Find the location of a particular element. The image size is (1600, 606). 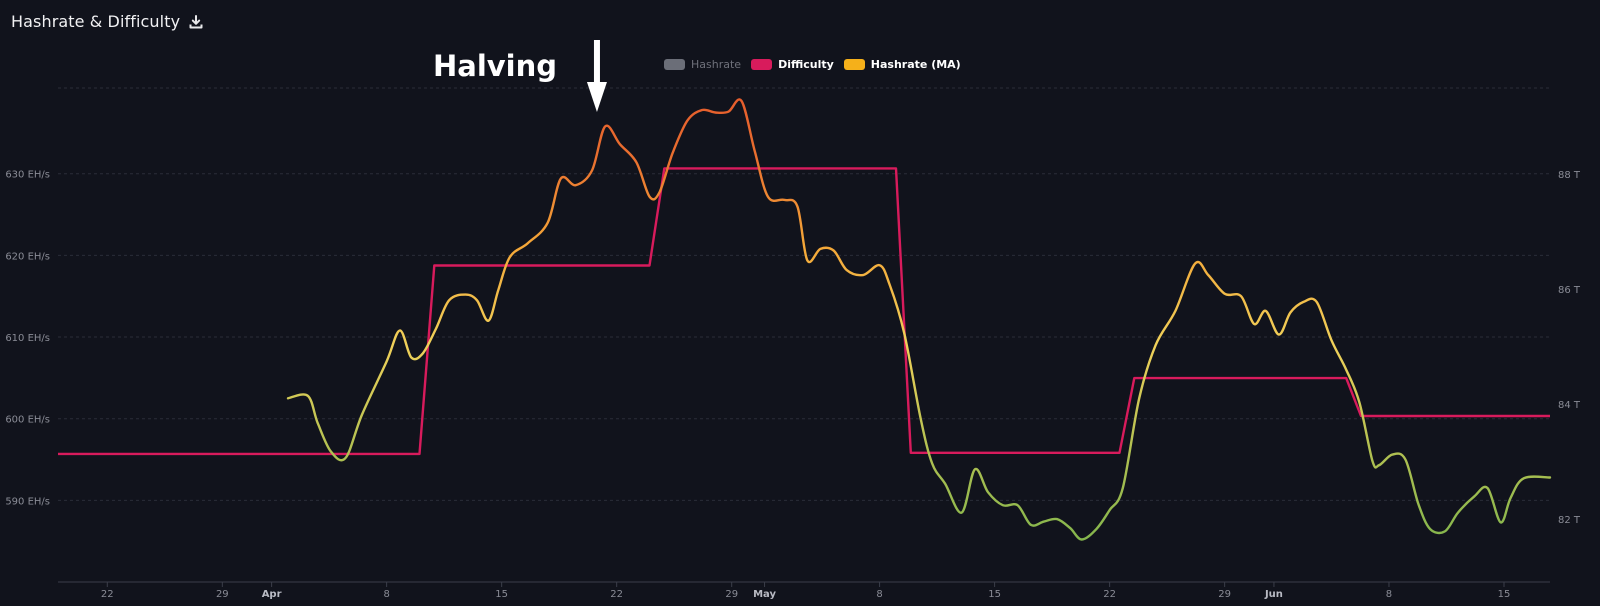

y-right-tick-label: 86 T is located at coordinates (1569, 290).